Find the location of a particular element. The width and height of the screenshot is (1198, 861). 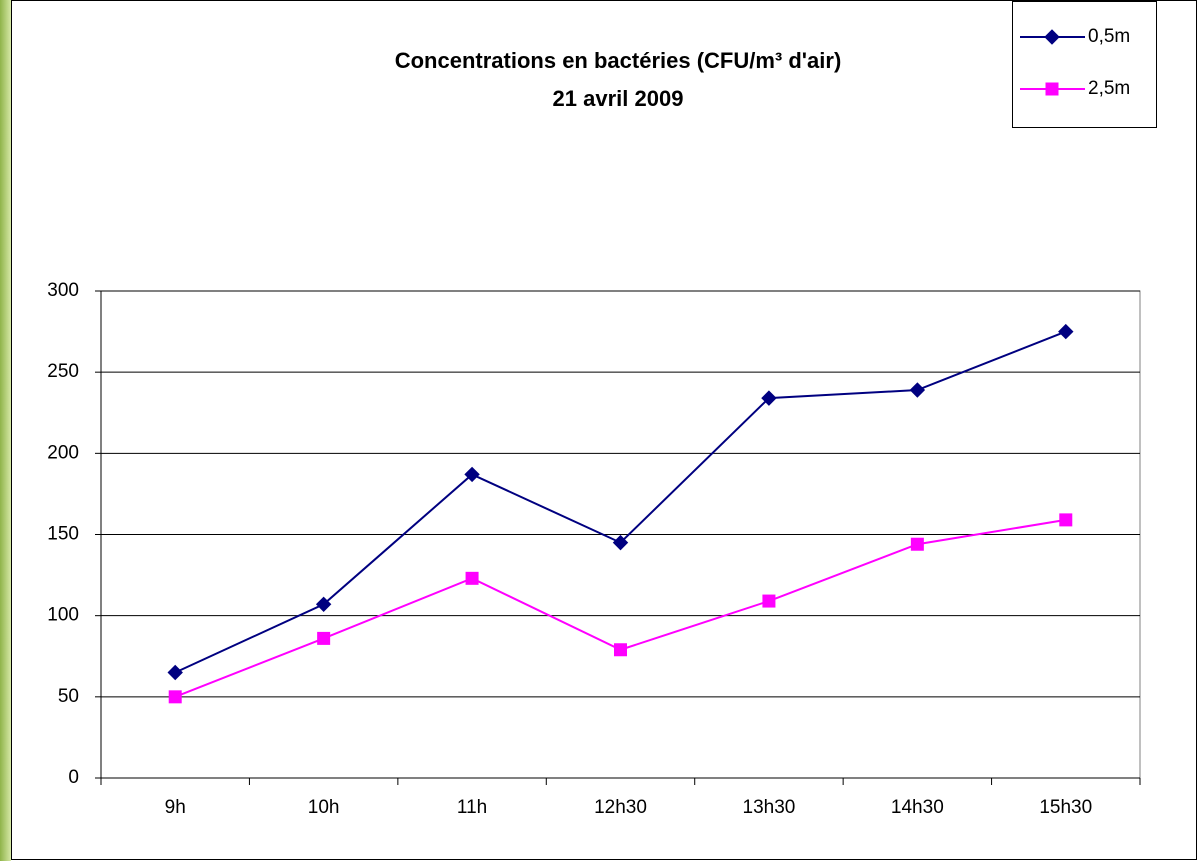

x-tick-label: 9h is located at coordinates (175, 807).